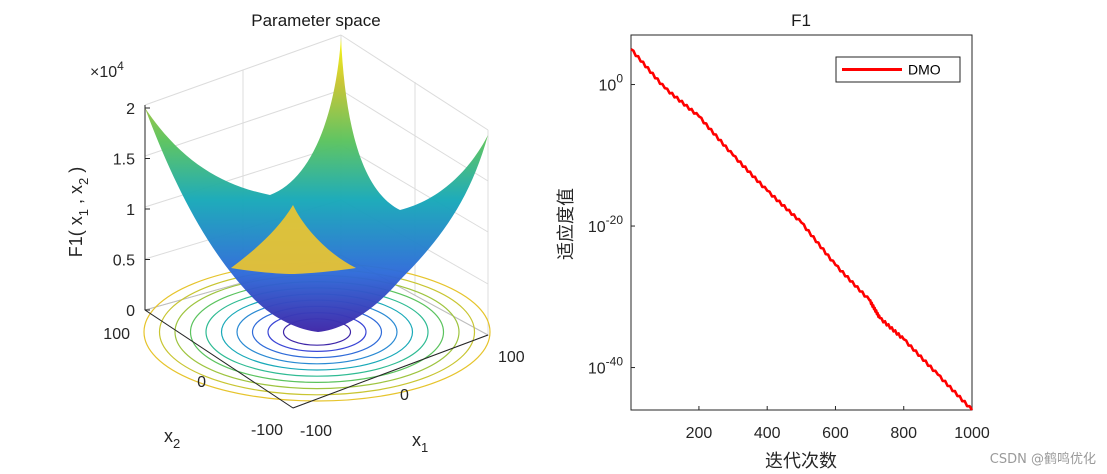  What do you see at coordinates (1043, 459) in the screenshot?
I see `watermark: CSDN @鹤鸣优化` at bounding box center [1043, 459].